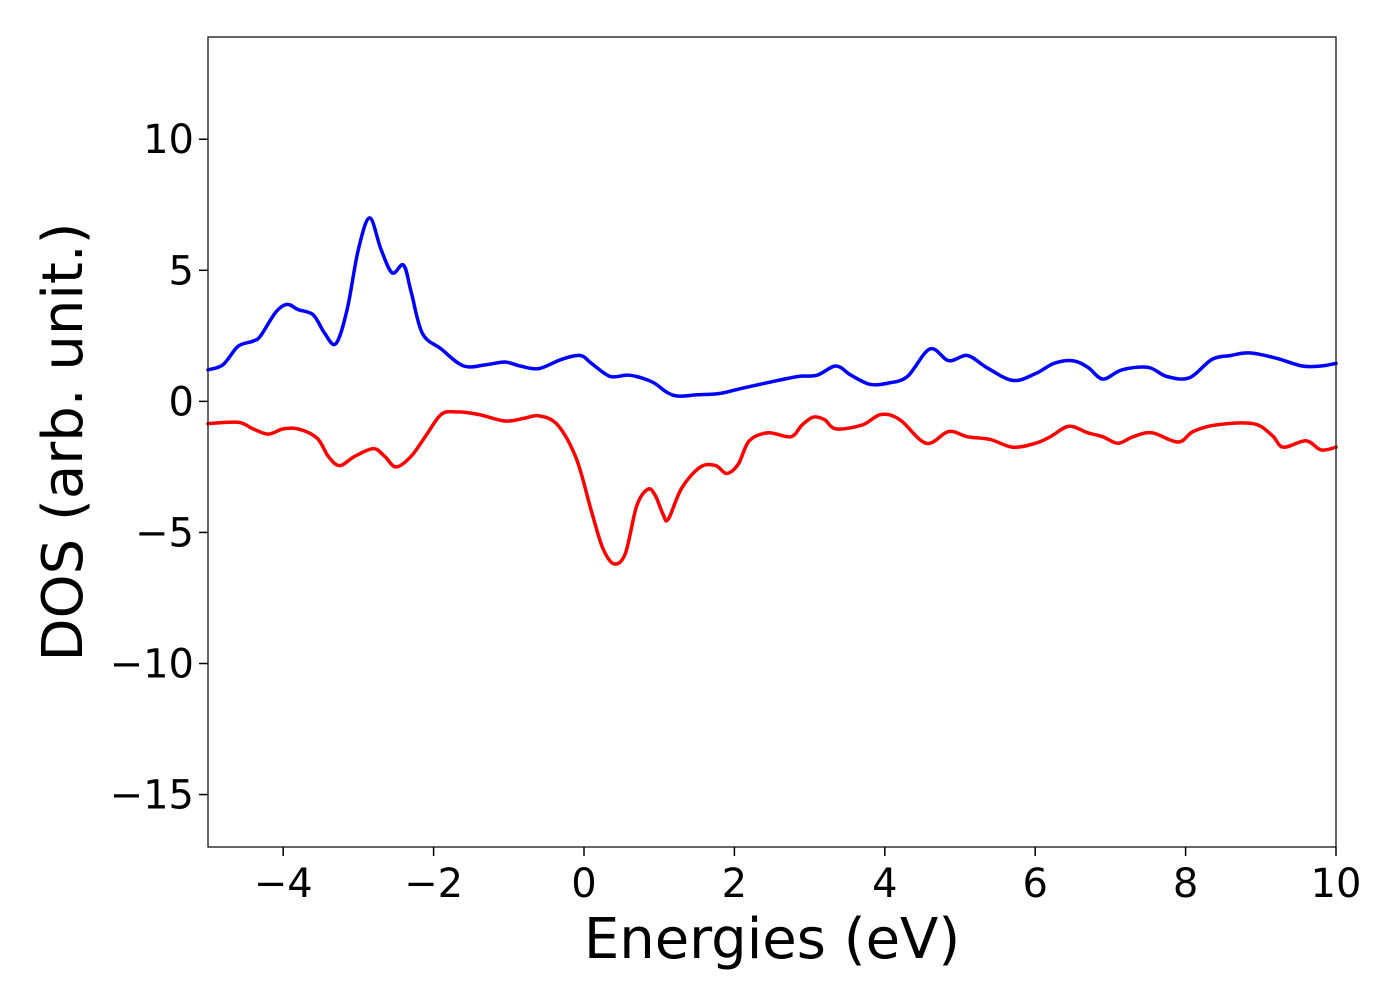  What do you see at coordinates (808, 877) in the screenshot?
I see `x-axis: −4 −2 0 2 4 6 8 10` at bounding box center [808, 877].